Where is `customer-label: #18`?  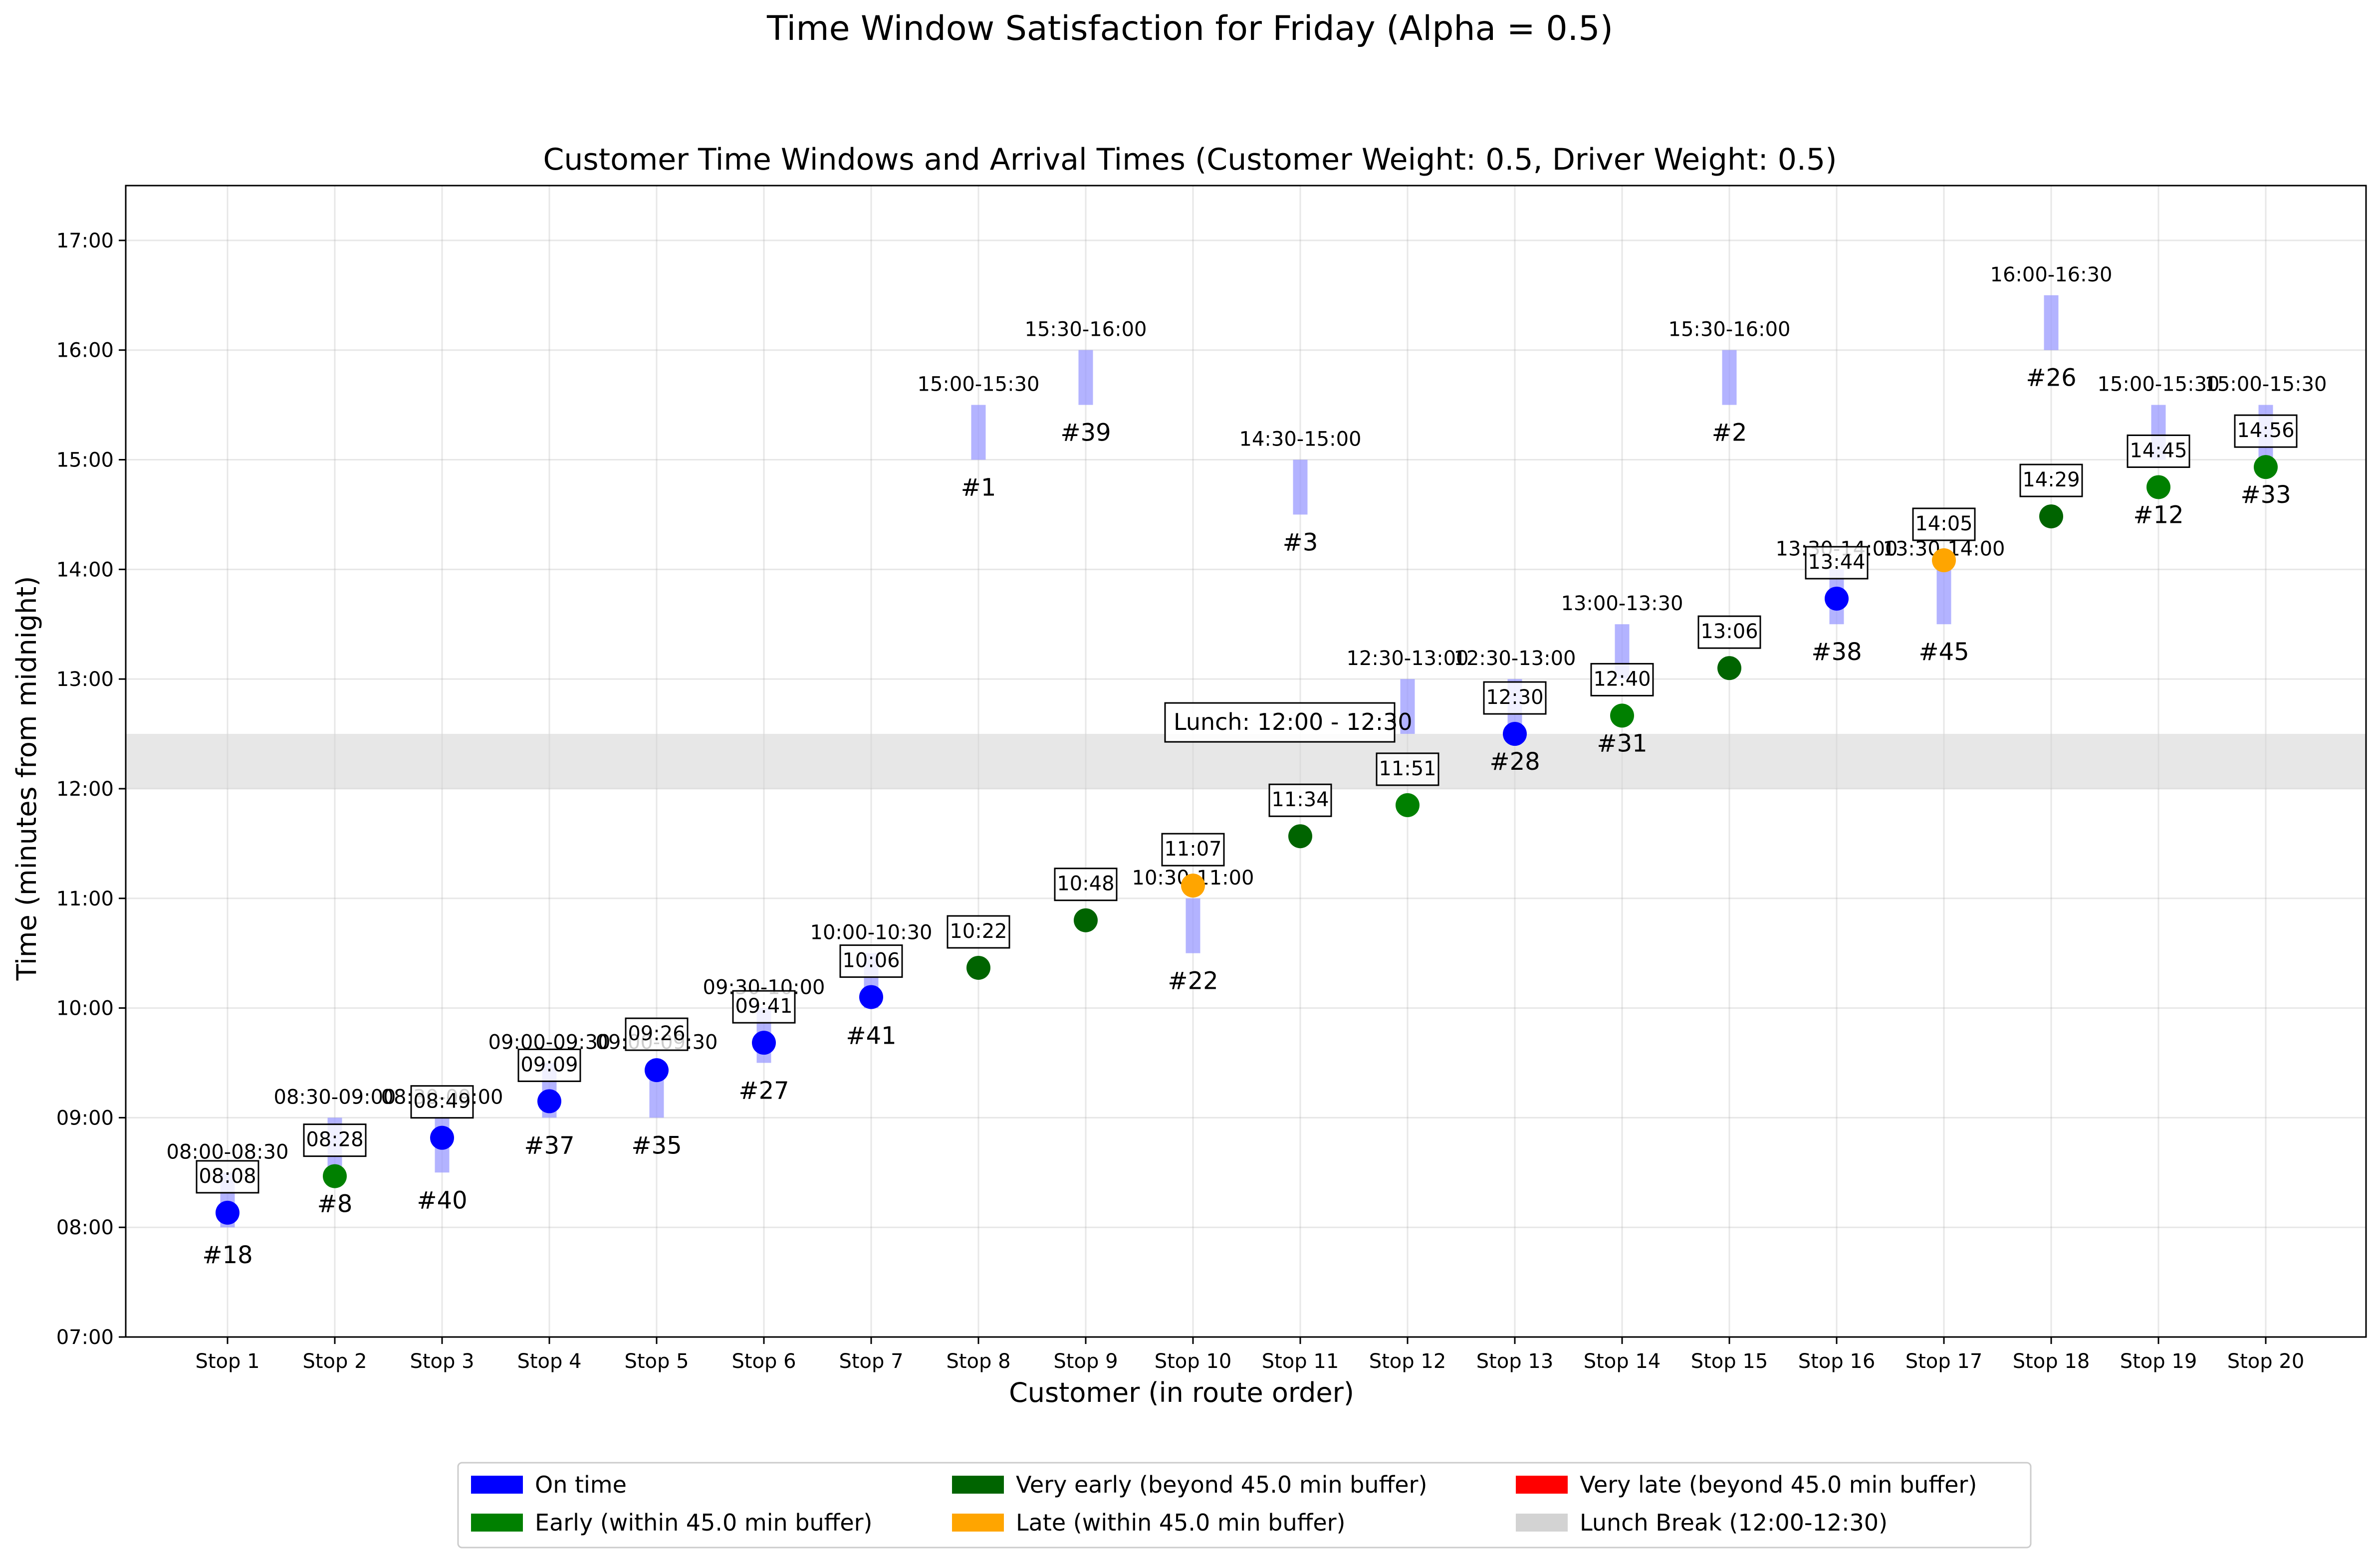
customer-label: #18 is located at coordinates (227, 1255).